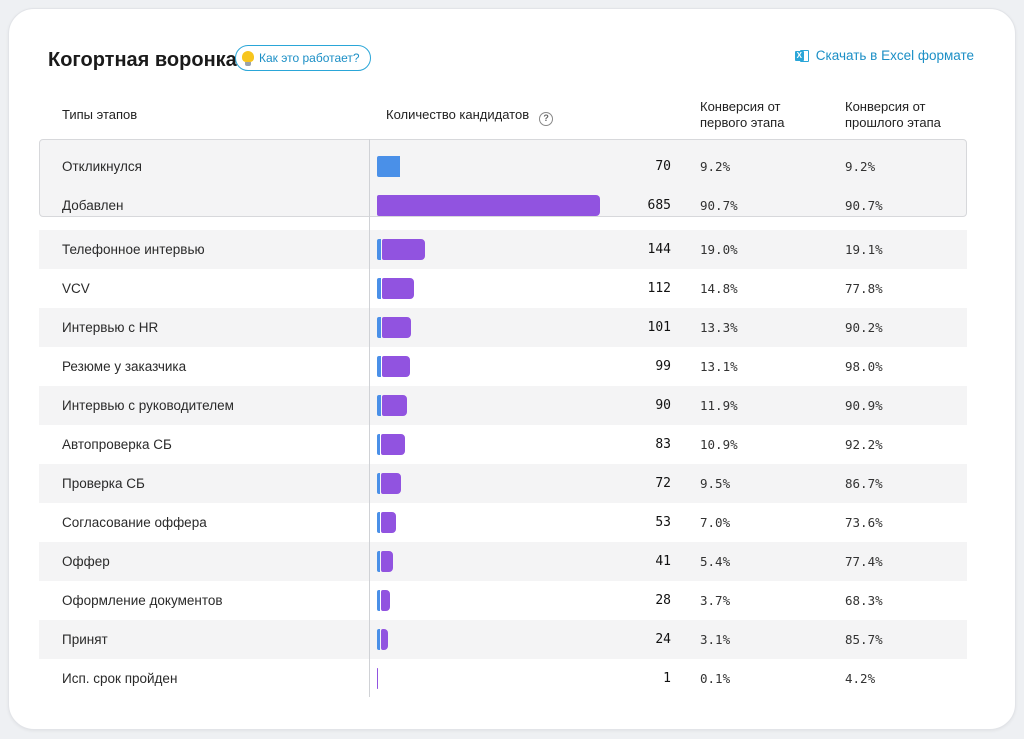  I want to click on stage-label: Согласование оффера, so click(134, 522).